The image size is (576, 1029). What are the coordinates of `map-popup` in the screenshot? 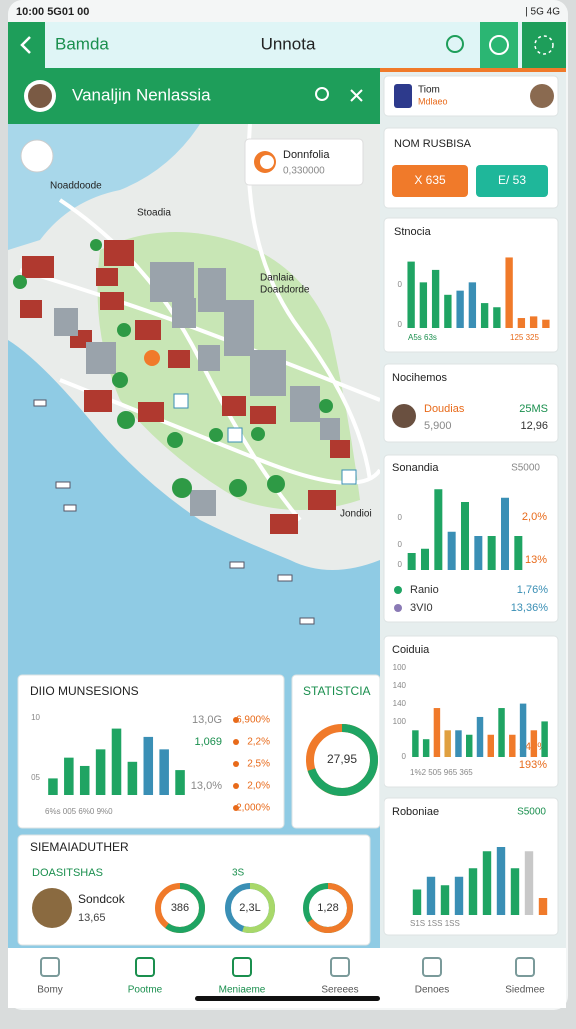 It's located at (304, 162).